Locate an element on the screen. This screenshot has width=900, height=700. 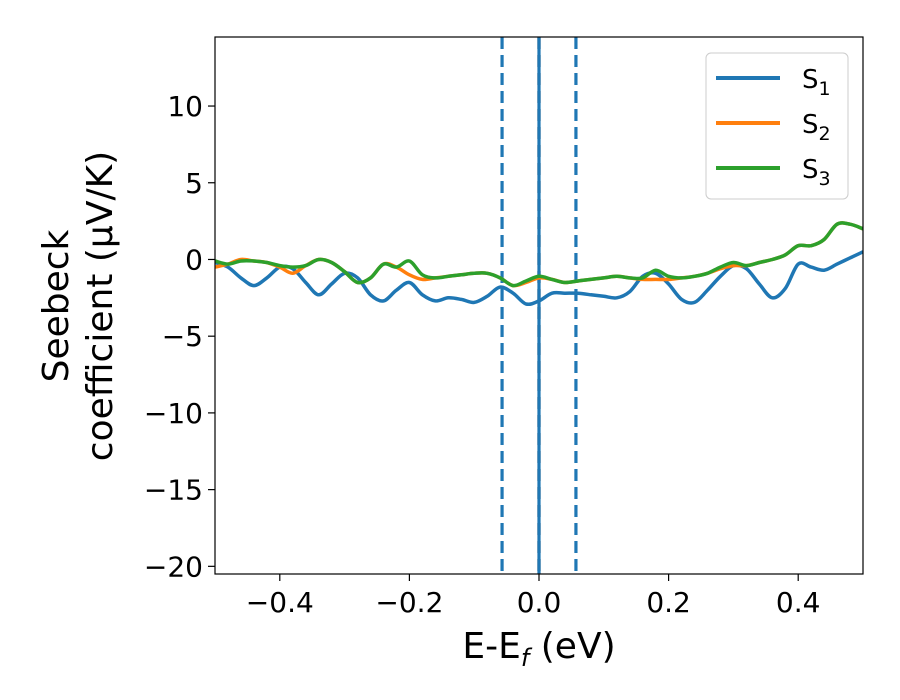
series-line-s3 is located at coordinates (539, 254).